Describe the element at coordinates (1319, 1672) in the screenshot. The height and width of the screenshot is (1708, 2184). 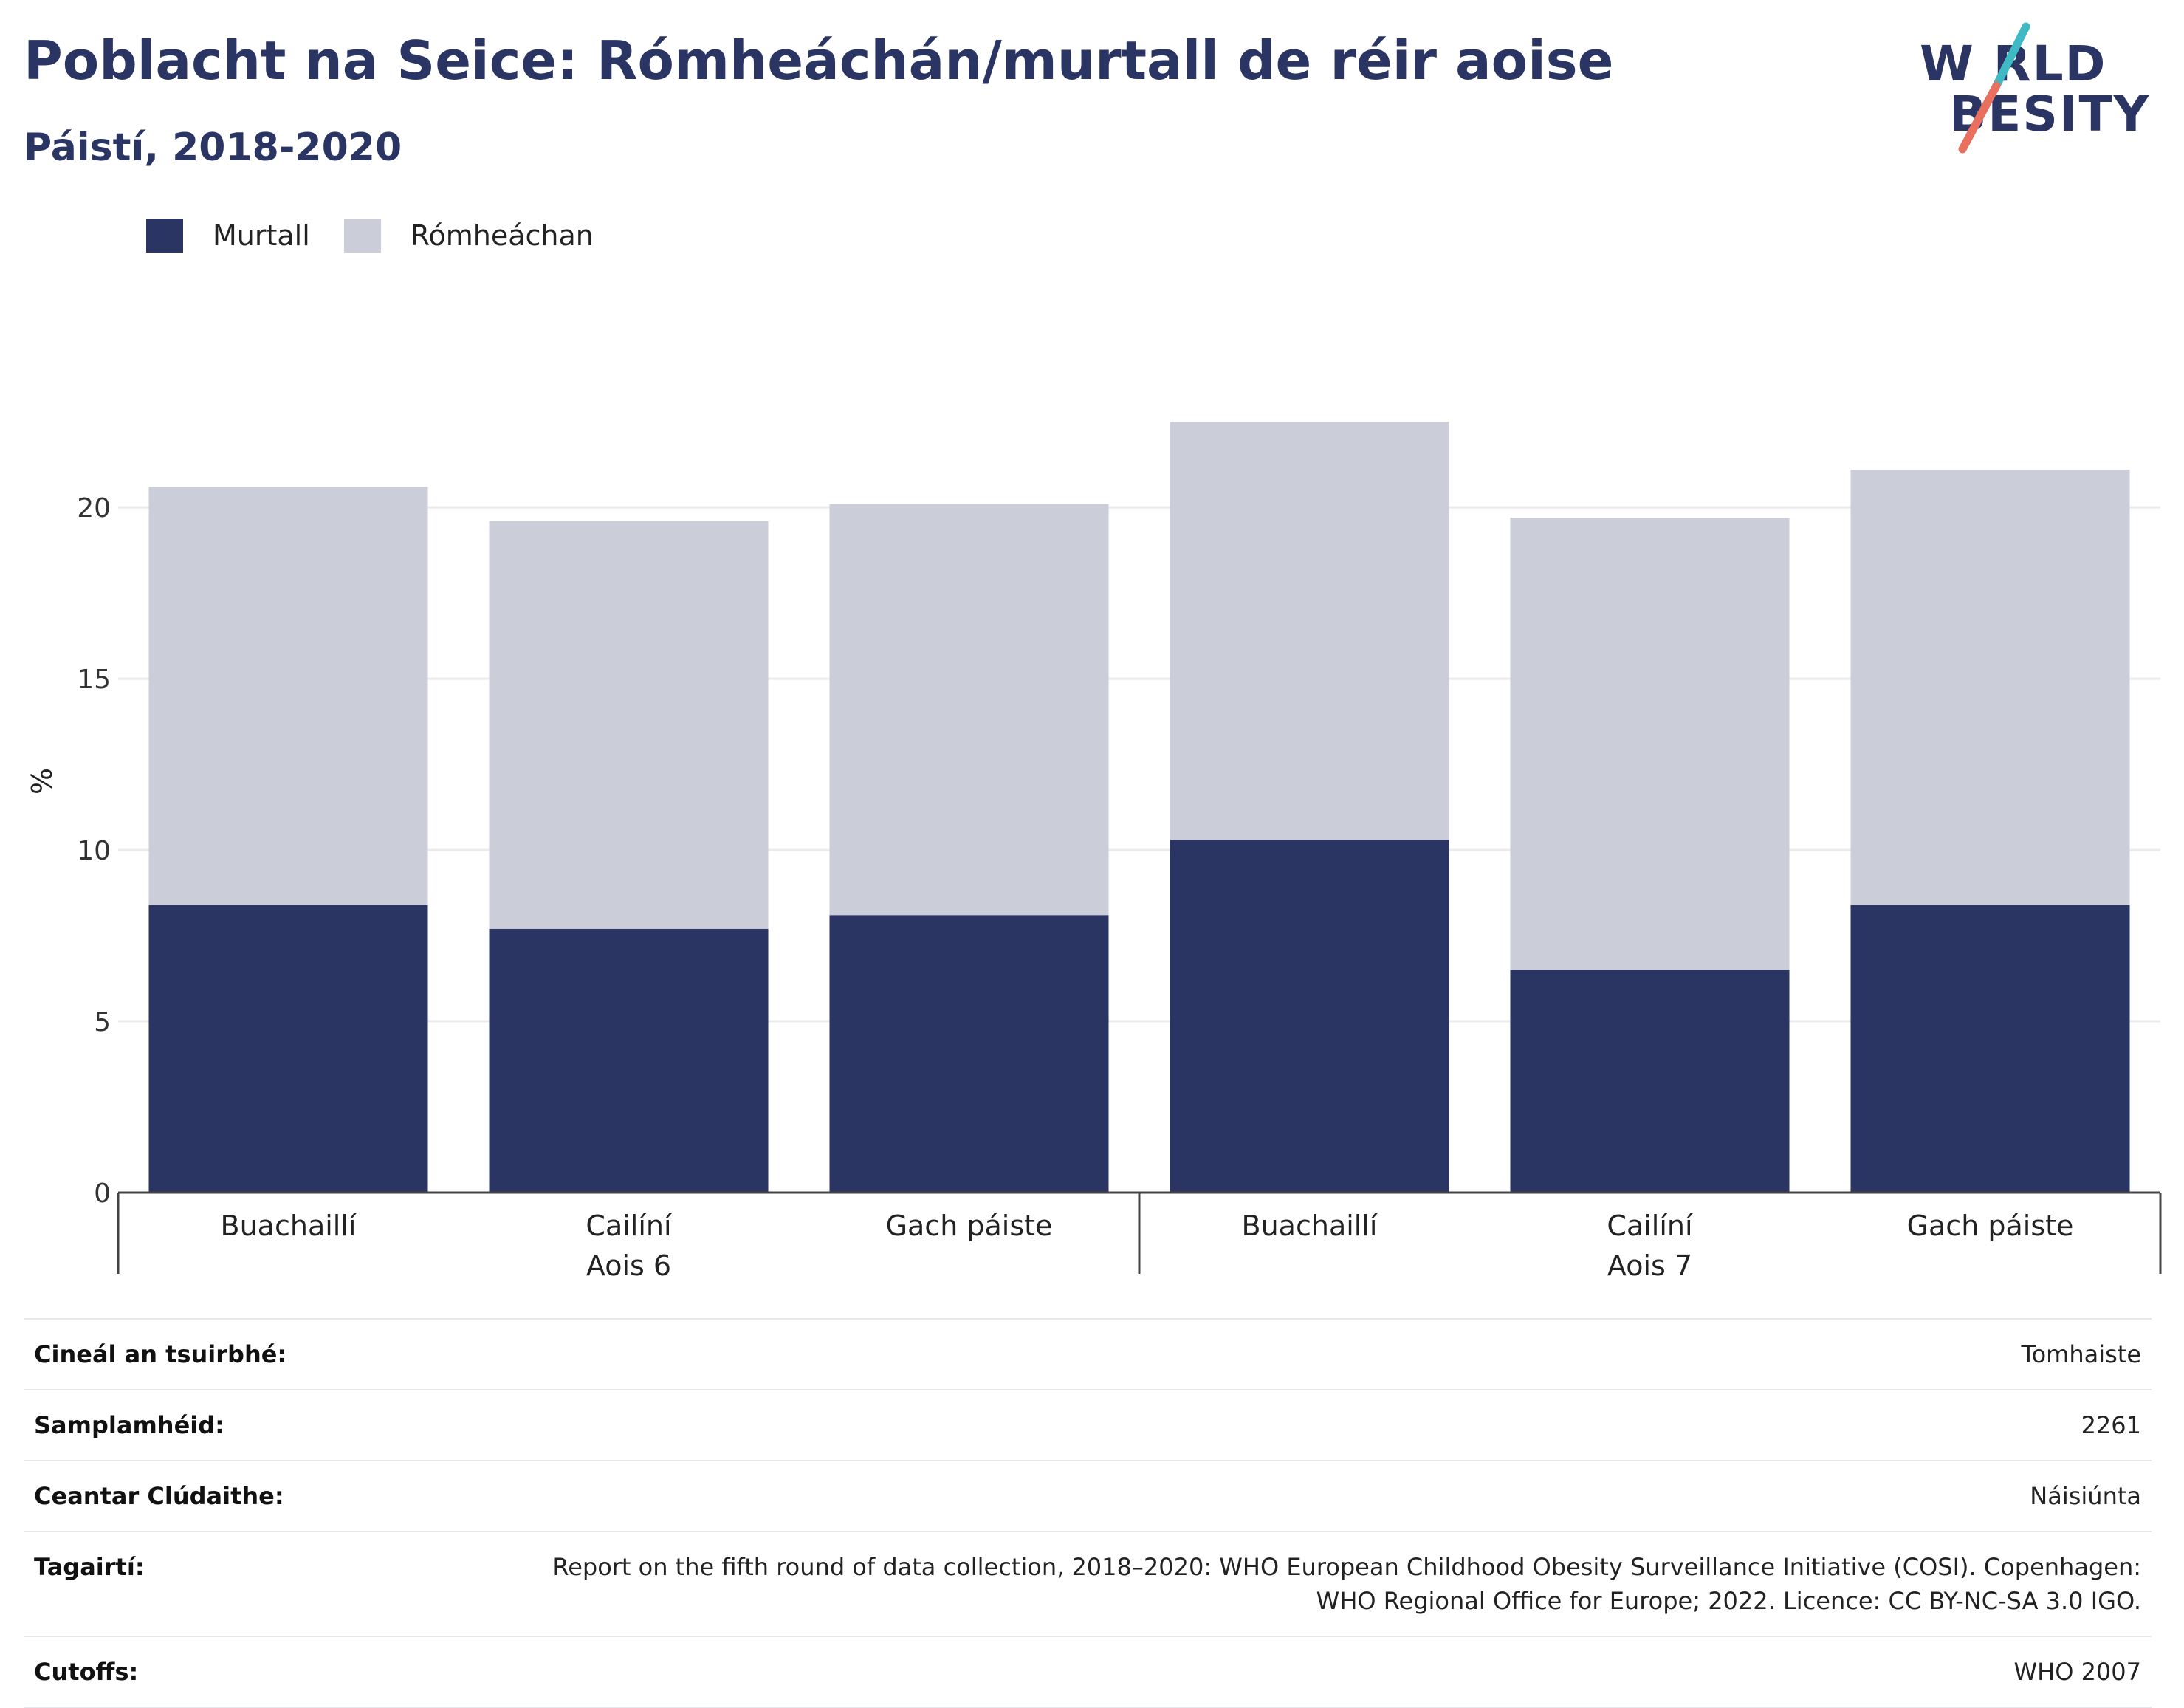
I see `info-value: WHO 2007` at that location.